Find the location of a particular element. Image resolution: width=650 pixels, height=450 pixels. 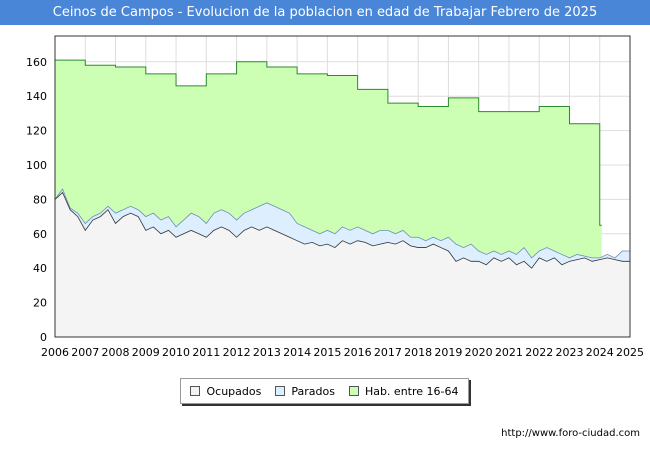

legend-label-ocupados: Ocupados is located at coordinates (234, 391).